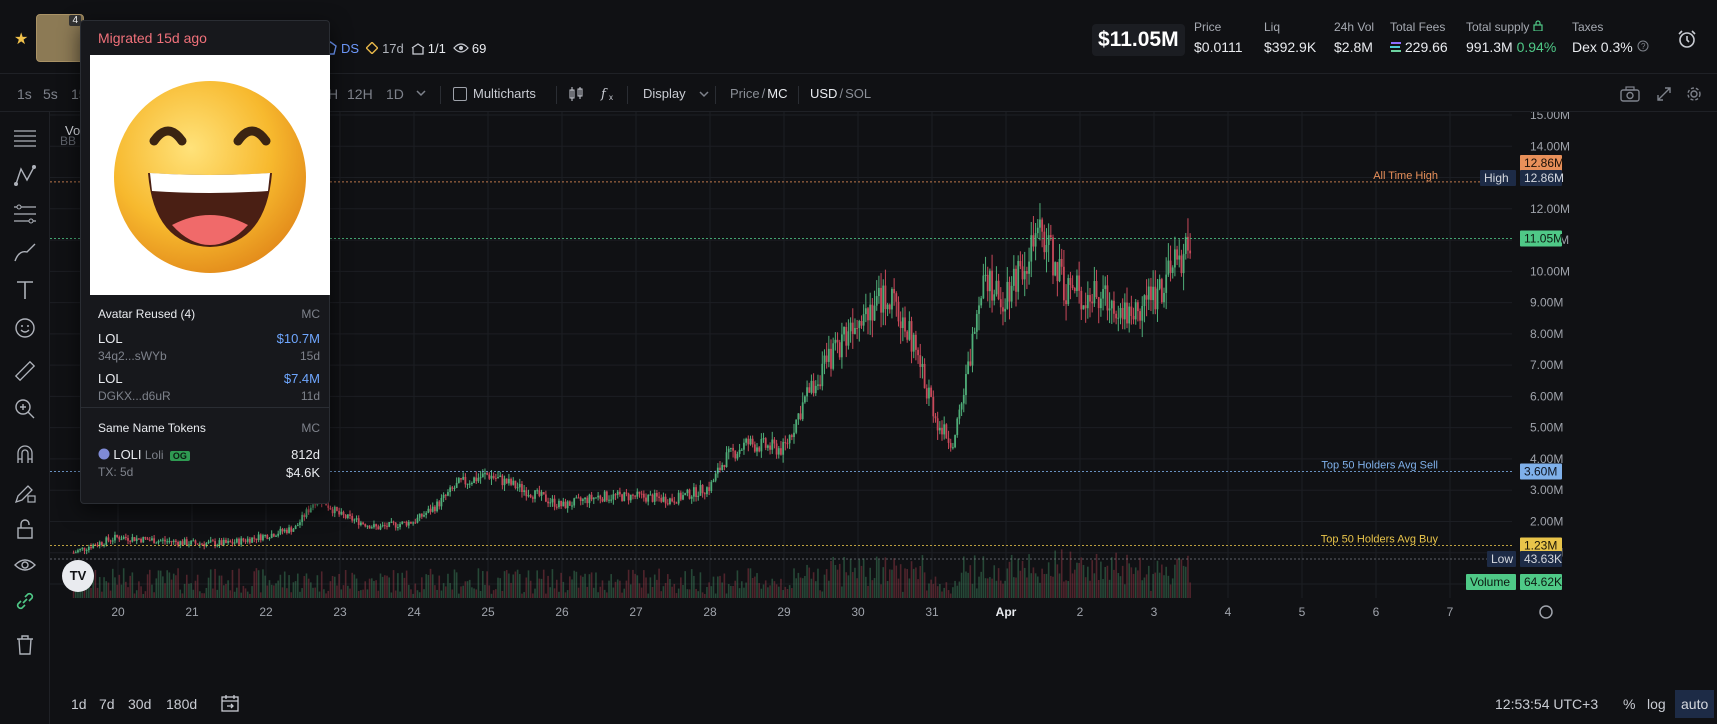  I want to click on alarm-clock-icon, so click(1687, 39).